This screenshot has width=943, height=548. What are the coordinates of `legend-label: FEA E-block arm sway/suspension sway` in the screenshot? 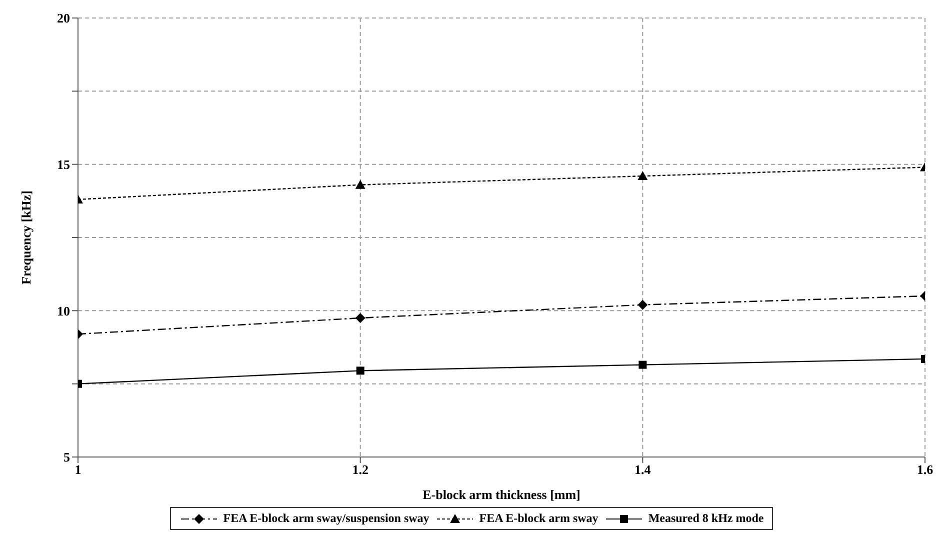 It's located at (326, 518).